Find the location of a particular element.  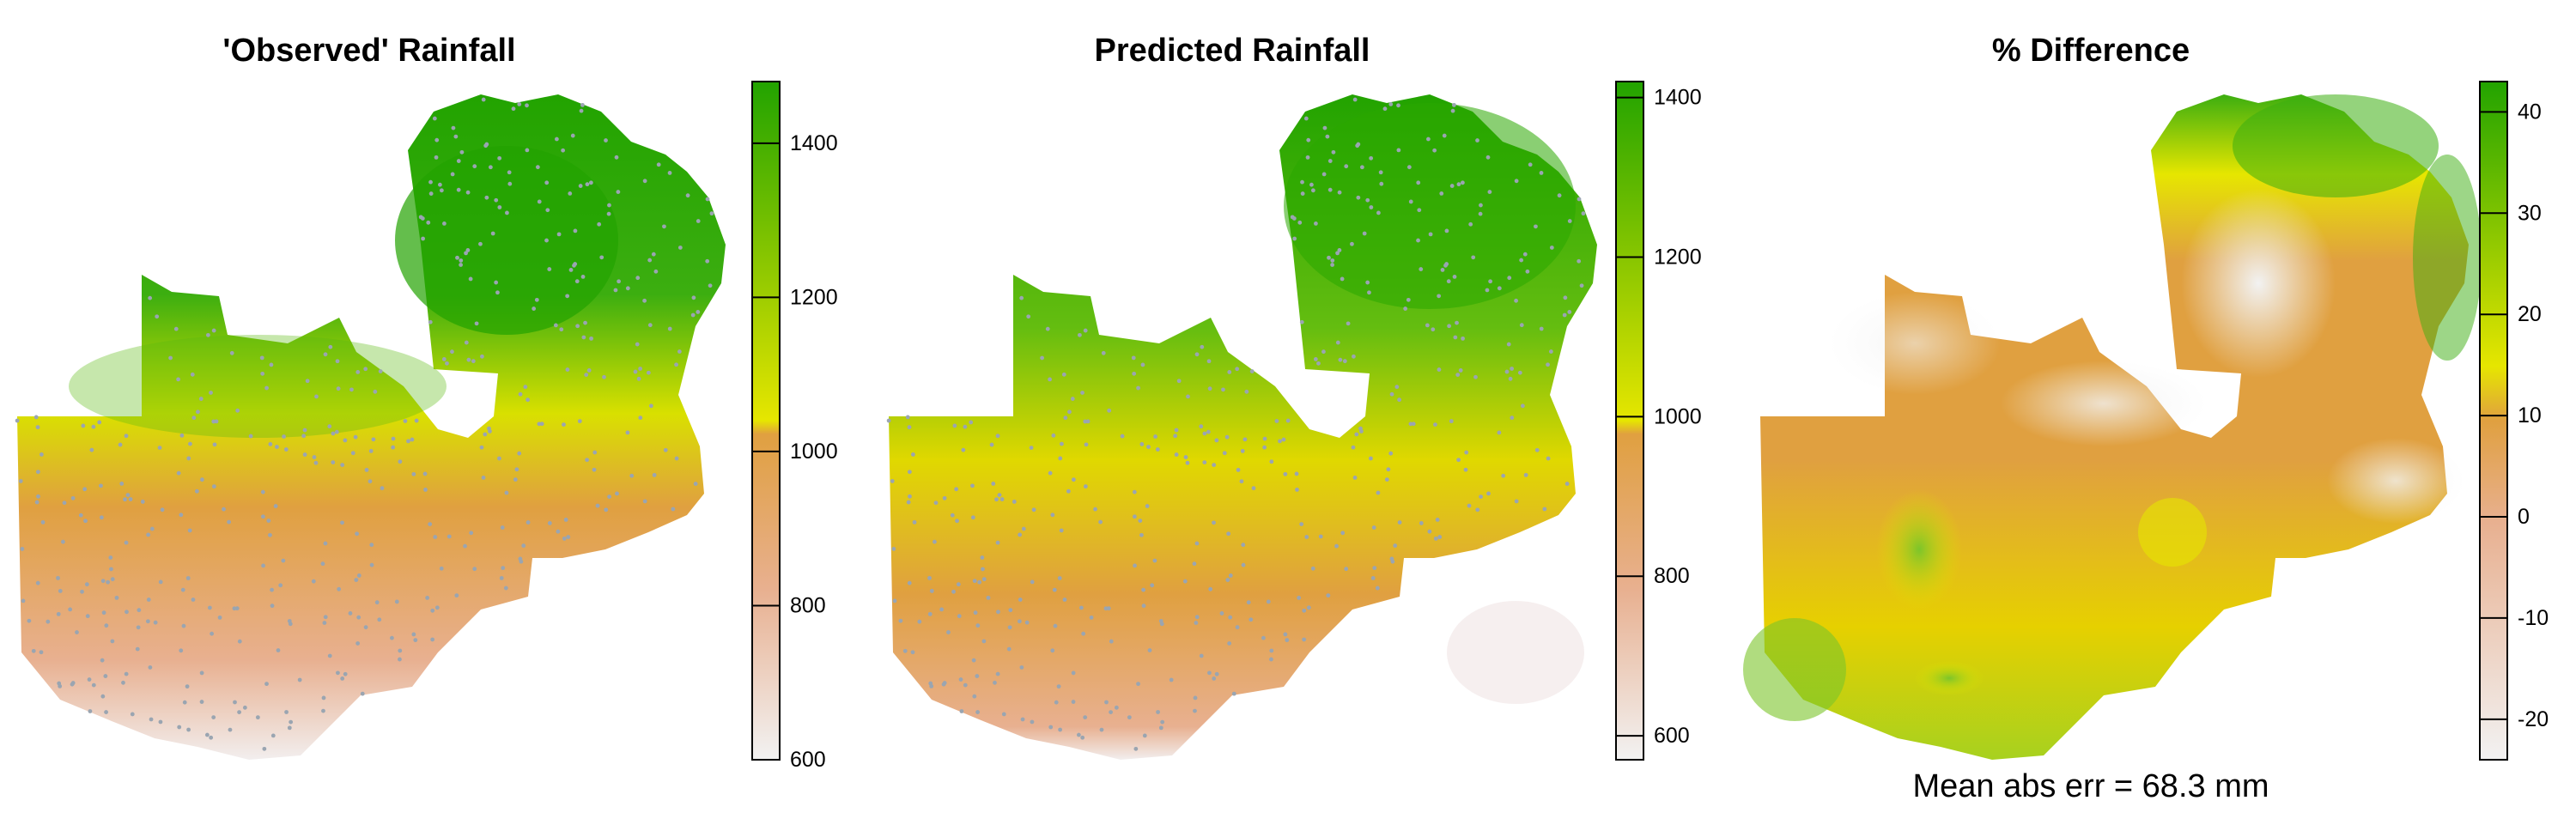

legend-tick-label: 30 is located at coordinates (2530, 213).